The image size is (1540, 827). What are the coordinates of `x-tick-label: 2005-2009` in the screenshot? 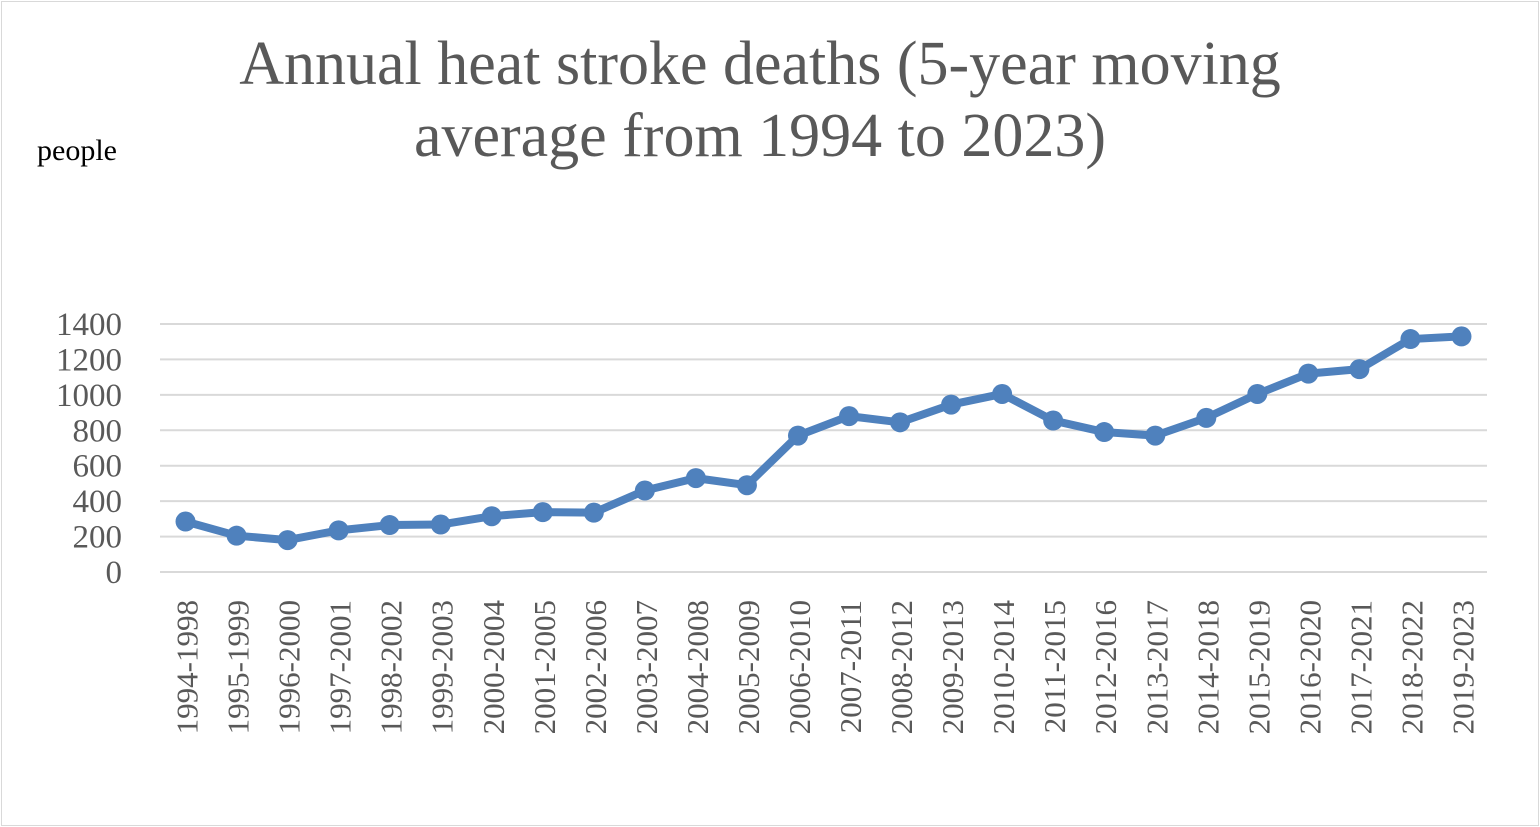 It's located at (748, 667).